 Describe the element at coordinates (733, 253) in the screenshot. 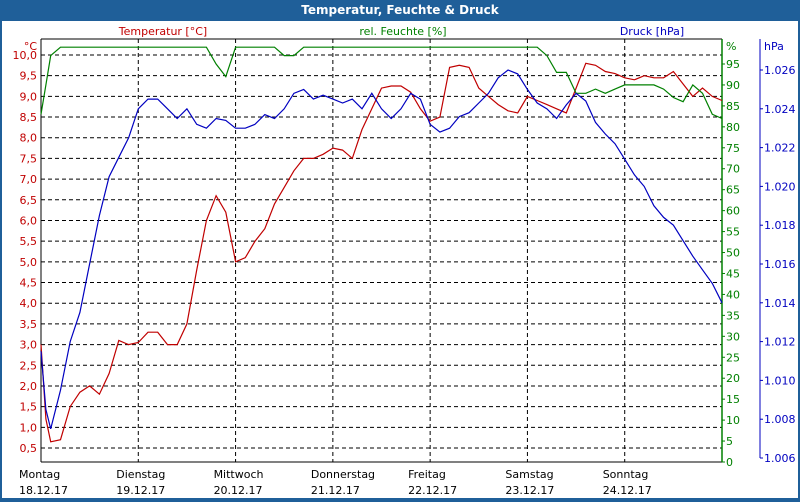

I see `humidity-tick-label: 50` at that location.